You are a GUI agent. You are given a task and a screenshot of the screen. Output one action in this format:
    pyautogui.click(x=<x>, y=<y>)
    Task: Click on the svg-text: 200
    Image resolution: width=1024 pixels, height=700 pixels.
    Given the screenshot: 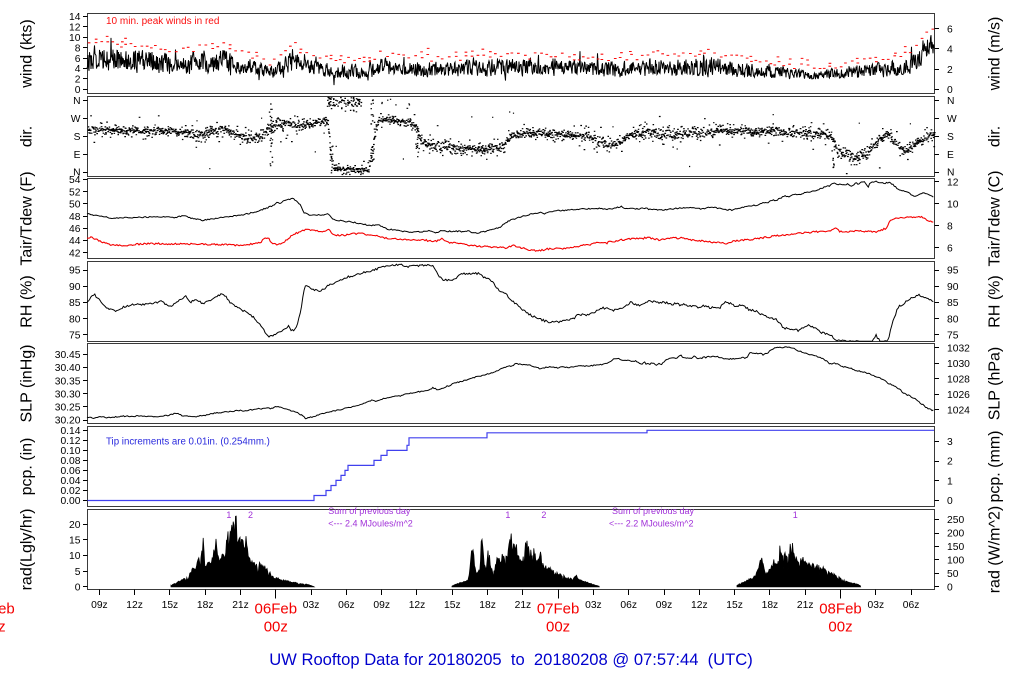 What is the action you would take?
    pyautogui.click(x=955, y=534)
    